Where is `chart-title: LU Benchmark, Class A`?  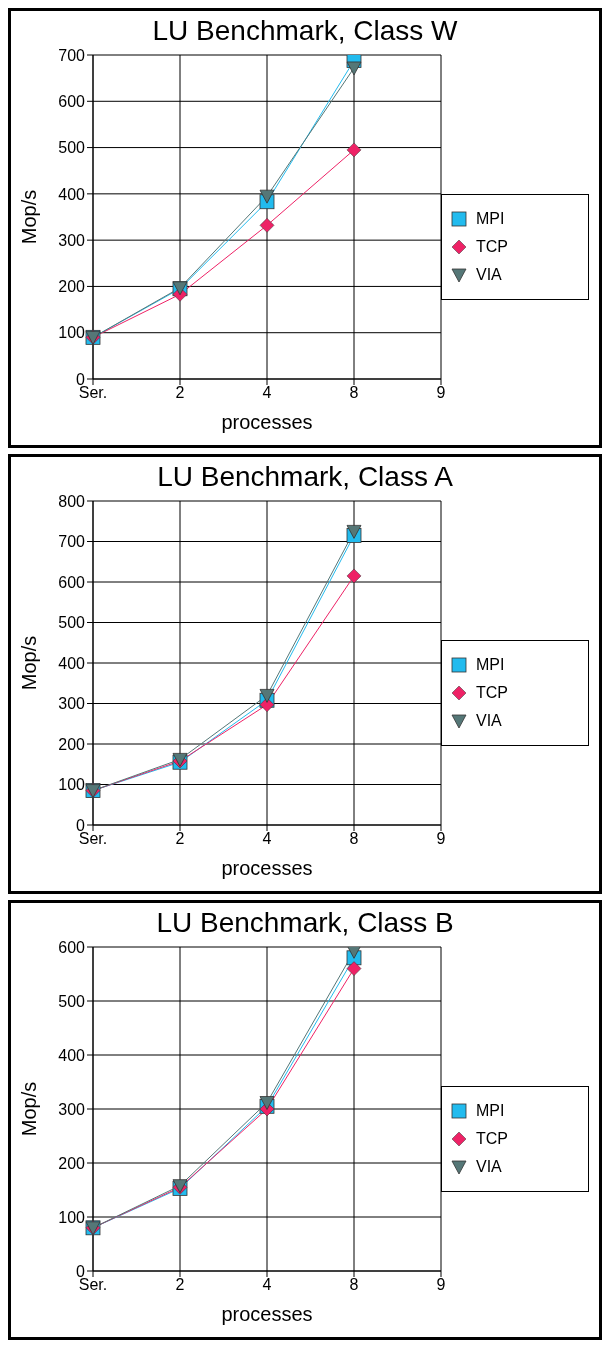
chart-title: LU Benchmark, Class A is located at coordinates (305, 476).